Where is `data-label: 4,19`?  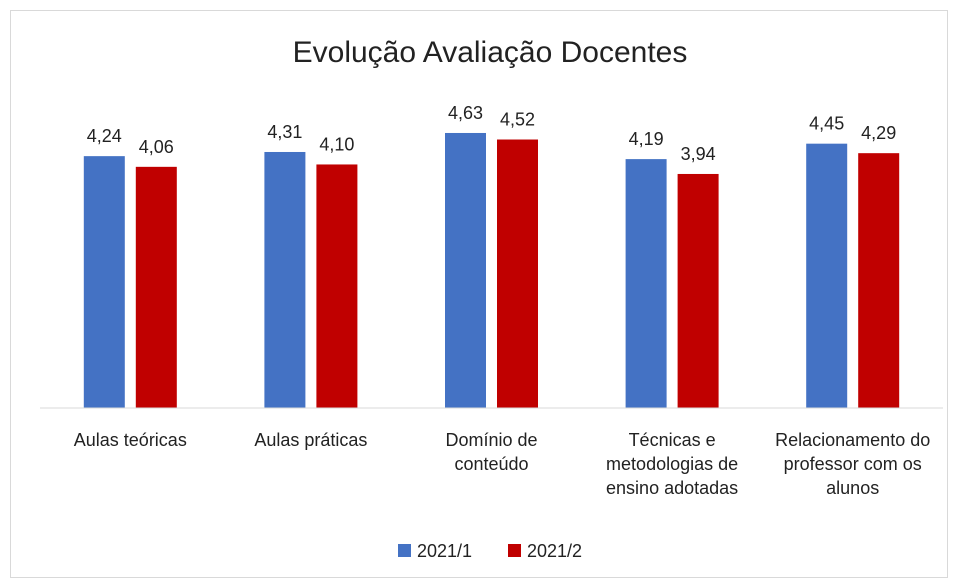 data-label: 4,19 is located at coordinates (646, 139).